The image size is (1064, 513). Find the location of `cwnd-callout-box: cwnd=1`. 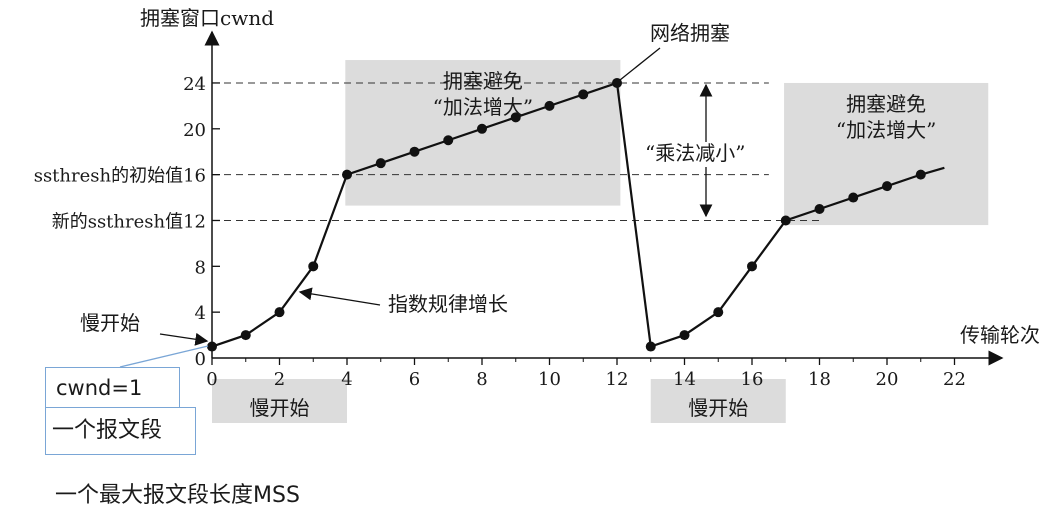

cwnd-callout-box: cwnd=1 is located at coordinates (112, 388).